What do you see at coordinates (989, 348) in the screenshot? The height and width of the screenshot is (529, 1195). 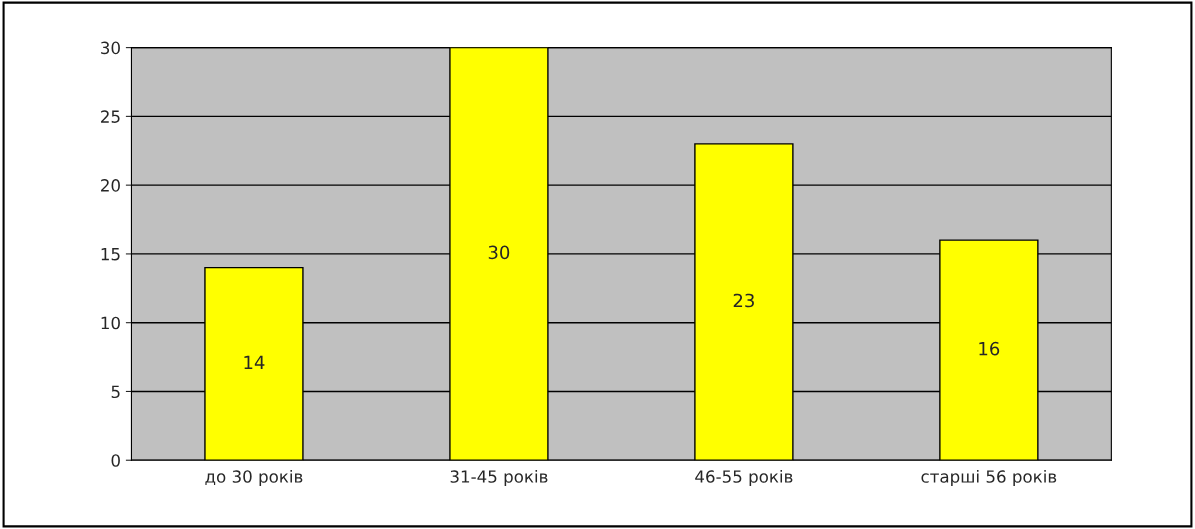 I see `data-label: 16` at bounding box center [989, 348].